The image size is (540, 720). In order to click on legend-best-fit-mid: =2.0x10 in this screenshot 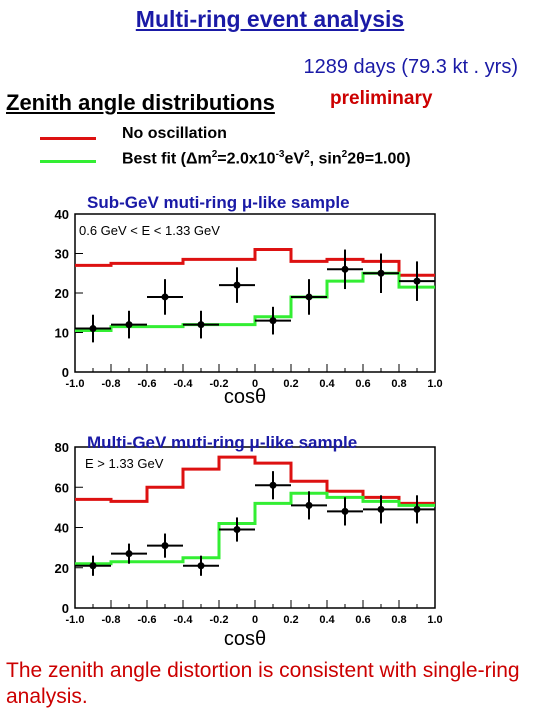, I will do `click(246, 159)`.